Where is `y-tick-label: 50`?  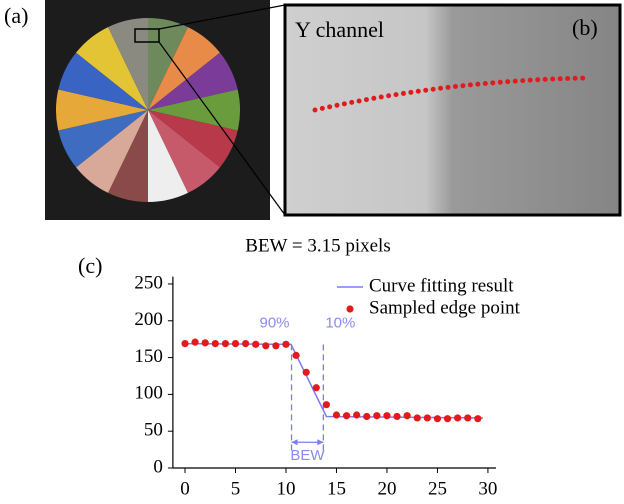
y-tick-label: 50 is located at coordinates (153, 430).